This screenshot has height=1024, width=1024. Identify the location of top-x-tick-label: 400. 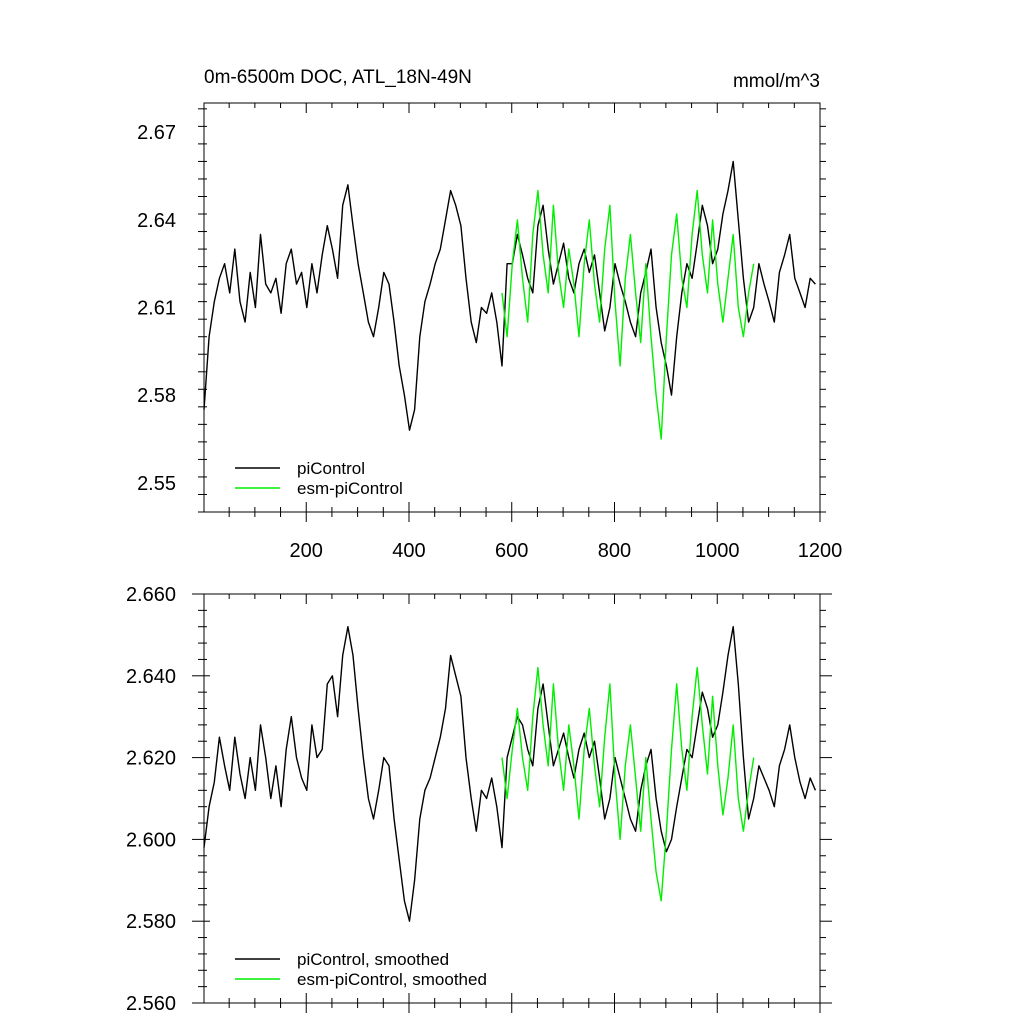
(408, 551).